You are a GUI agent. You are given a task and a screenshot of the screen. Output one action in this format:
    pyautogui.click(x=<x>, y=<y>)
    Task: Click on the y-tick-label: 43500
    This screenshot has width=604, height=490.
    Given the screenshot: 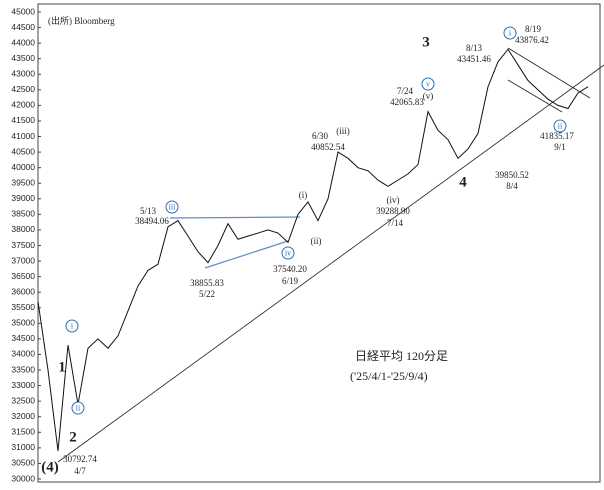 What is the action you would take?
    pyautogui.click(x=23, y=58)
    